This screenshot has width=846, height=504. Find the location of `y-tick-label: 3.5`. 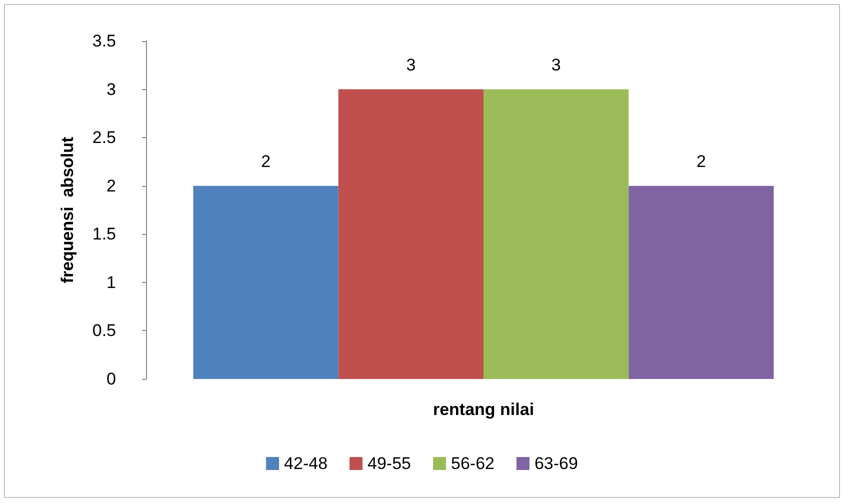

y-tick-label: 3.5 is located at coordinates (104, 41).